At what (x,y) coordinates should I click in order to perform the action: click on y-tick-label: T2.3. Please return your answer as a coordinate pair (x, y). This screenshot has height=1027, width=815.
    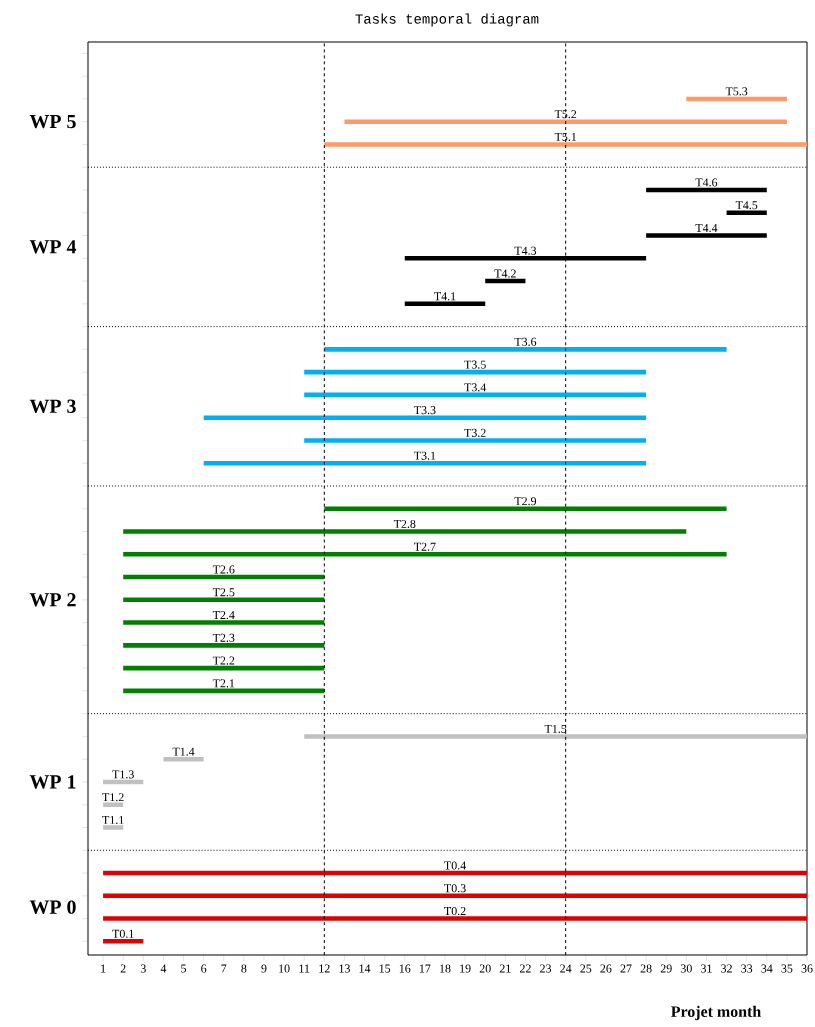
    Looking at the image, I should click on (223, 637).